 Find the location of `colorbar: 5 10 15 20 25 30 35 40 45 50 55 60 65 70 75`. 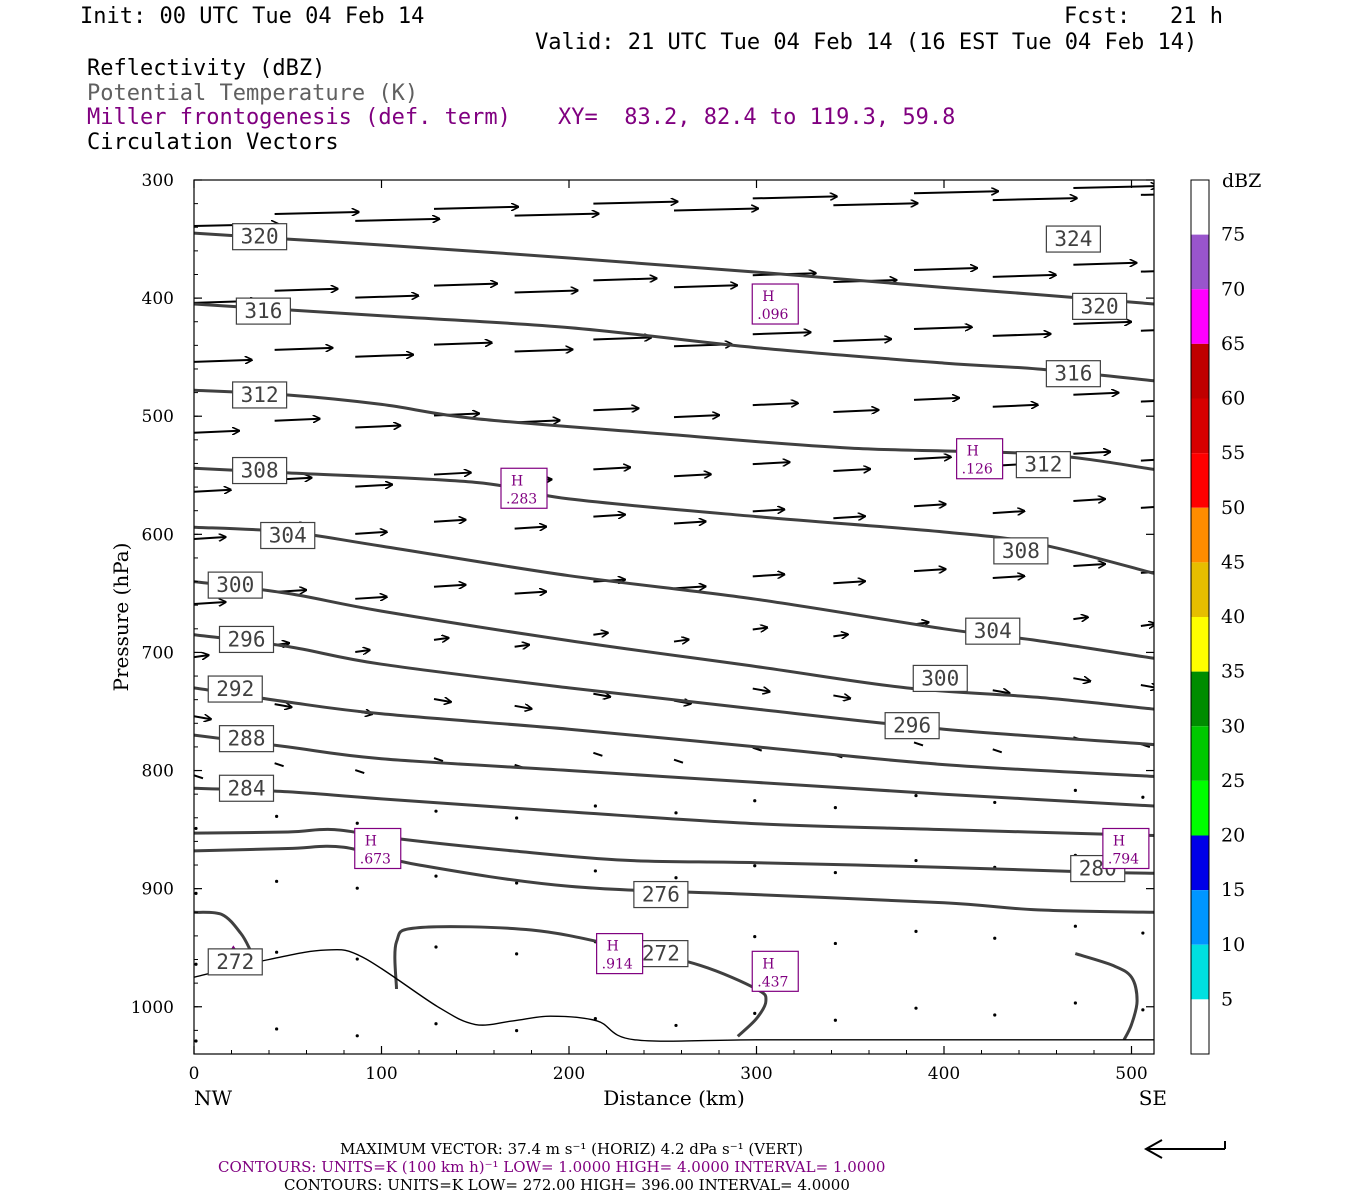

colorbar: 5 10 15 20 25 30 35 40 45 50 55 60 65 70 75 is located at coordinates (1217, 617).